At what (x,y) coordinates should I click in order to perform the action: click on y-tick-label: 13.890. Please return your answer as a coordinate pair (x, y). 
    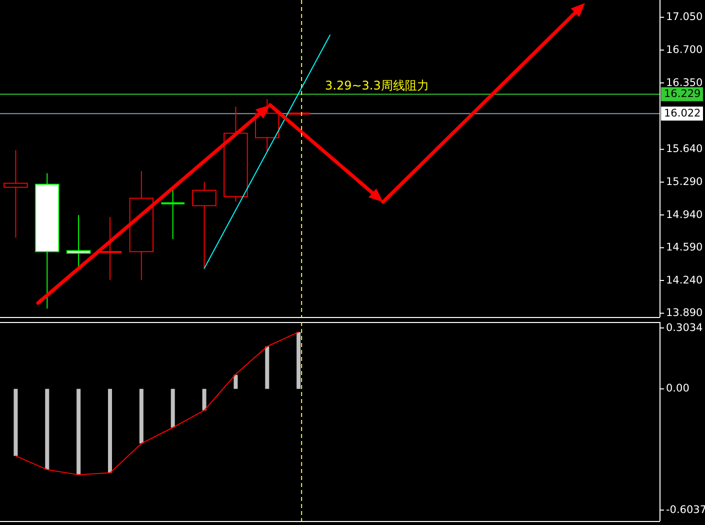
    Looking at the image, I should click on (684, 313).